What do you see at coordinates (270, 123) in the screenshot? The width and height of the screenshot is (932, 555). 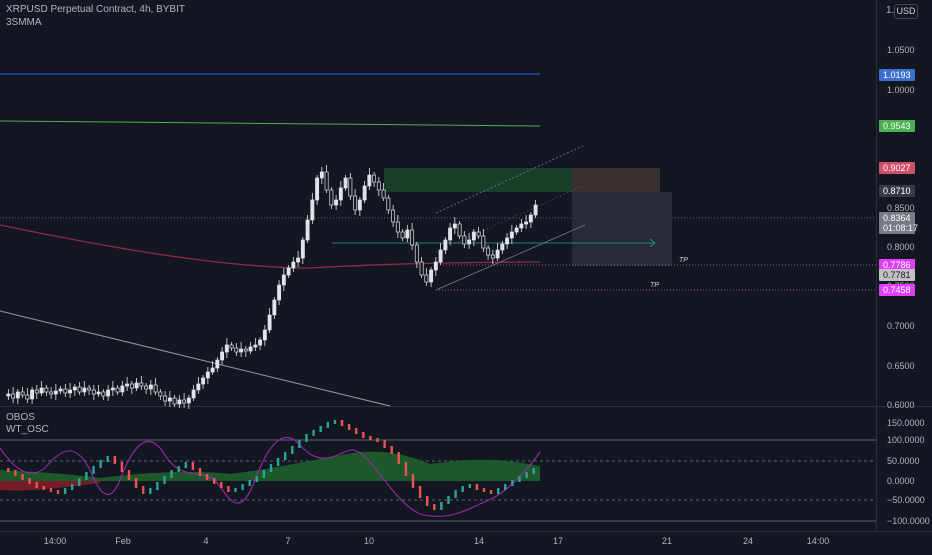 I see `horizontal-level-green` at bounding box center [270, 123].